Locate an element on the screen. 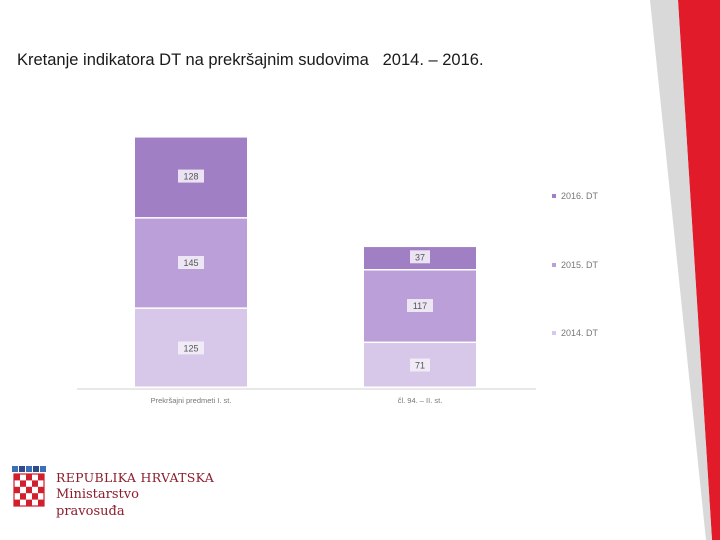 The height and width of the screenshot is (540, 720). category-label: Prekršajni predmeti I. st. is located at coordinates (191, 400).